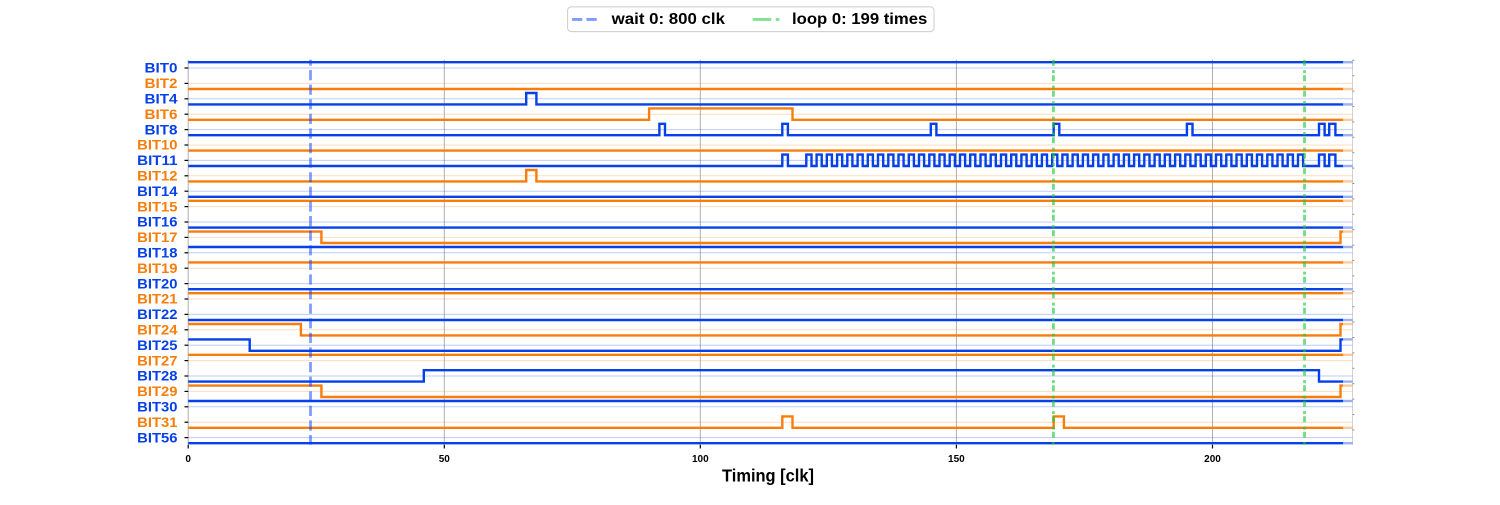 The image size is (1500, 505). What do you see at coordinates (161, 68) in the screenshot?
I see `svg-text: BIT0` at bounding box center [161, 68].